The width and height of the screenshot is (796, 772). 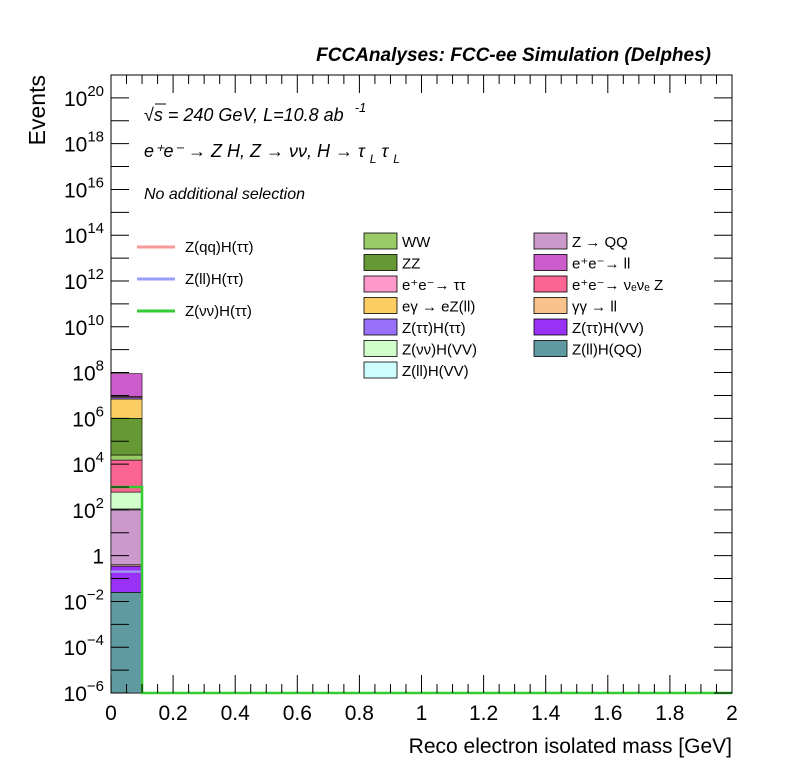 I want to click on y-tick-exp: 10, so click(x=95, y=320).